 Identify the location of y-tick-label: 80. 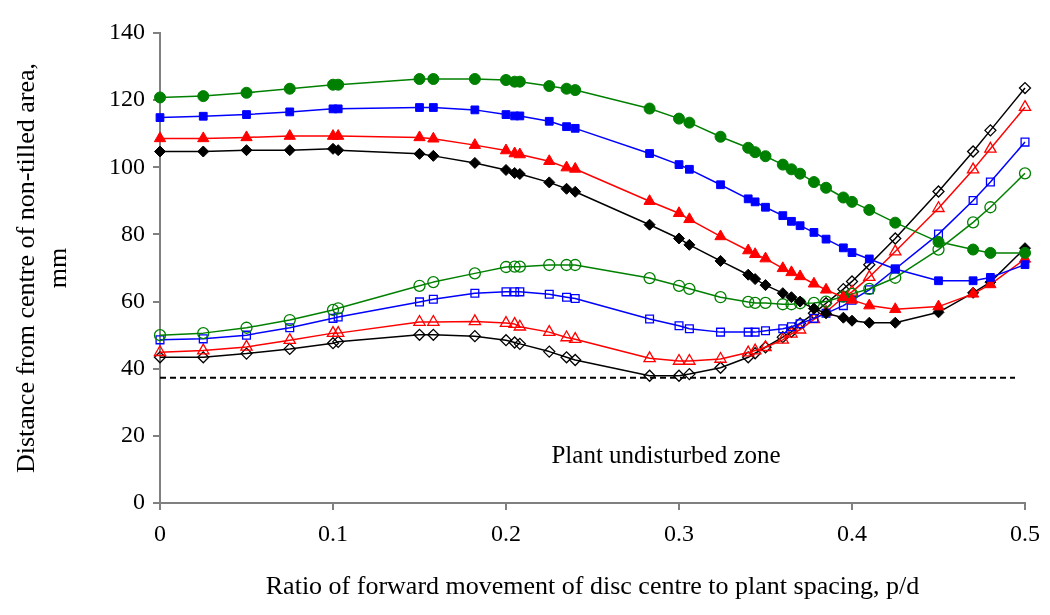
(133, 232).